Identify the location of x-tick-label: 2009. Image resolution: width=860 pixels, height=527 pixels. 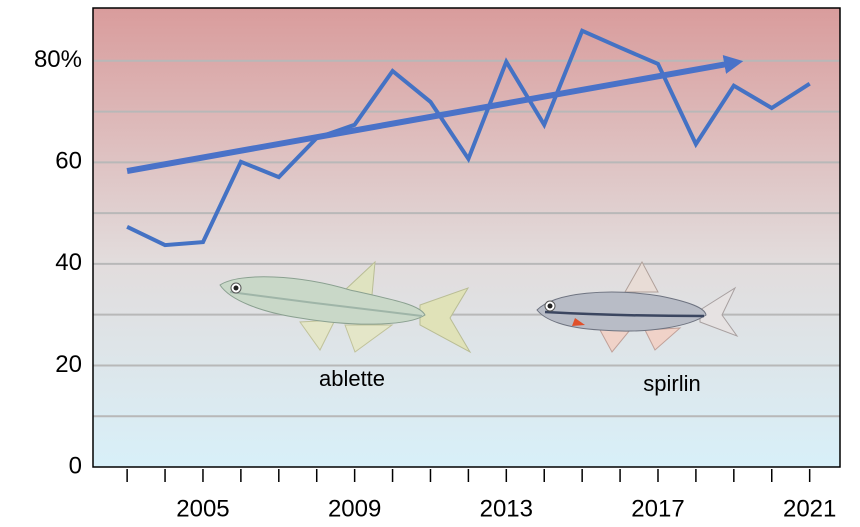
(354, 508).